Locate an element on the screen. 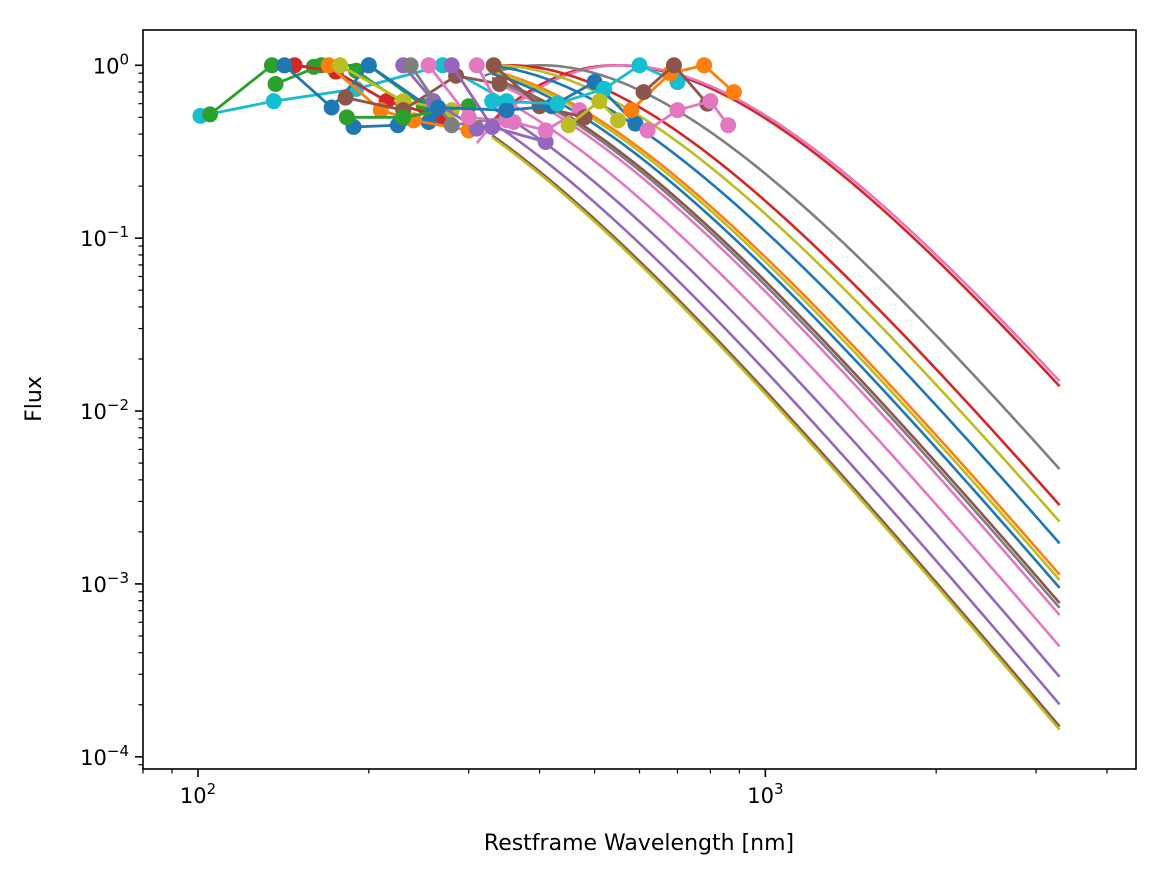 Image resolution: width=1166 pixels, height=881 pixels. y-tick-label: 10⁻¹ is located at coordinates (104, 237).